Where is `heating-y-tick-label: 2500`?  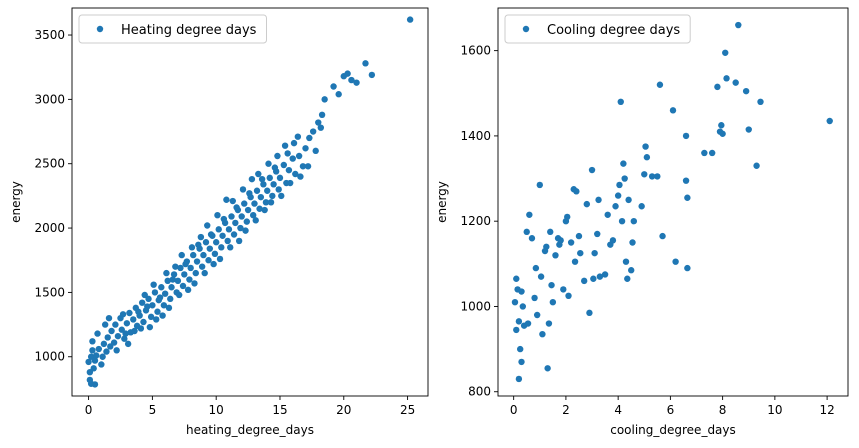
heating-y-tick-label: 2500 is located at coordinates (49, 164).